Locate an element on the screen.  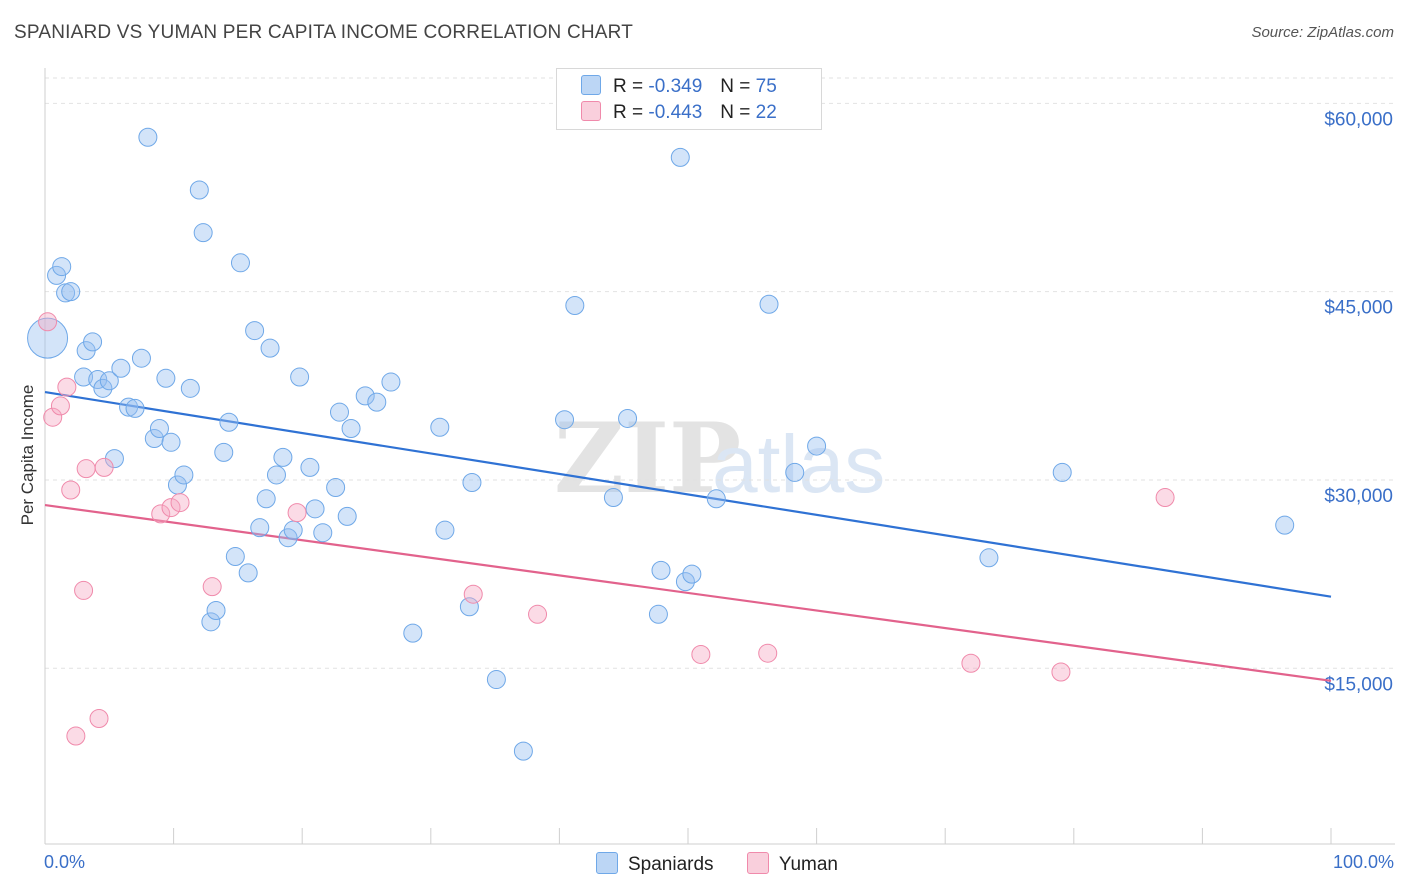
legend-n-value: 75 is located at coordinates (766, 86).